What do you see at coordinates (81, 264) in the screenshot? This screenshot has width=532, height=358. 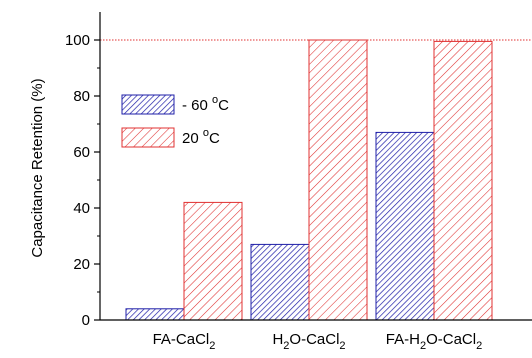 I see `y-tick-label: 20` at bounding box center [81, 264].